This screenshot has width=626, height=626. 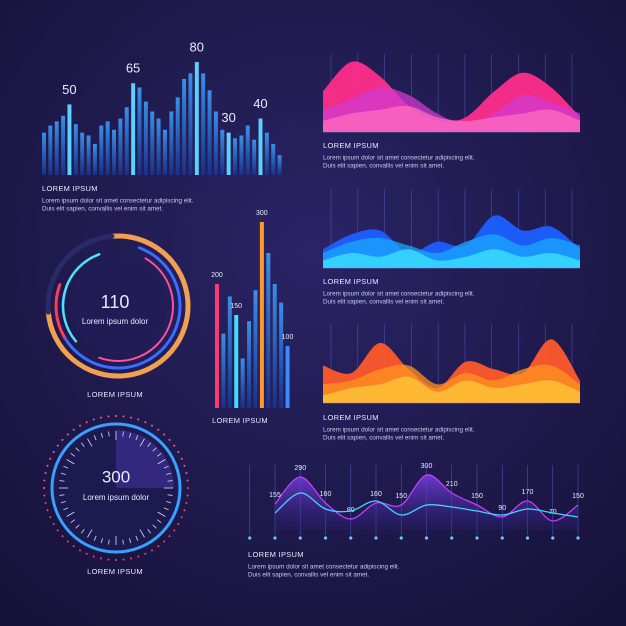 I want to click on wedge, so click(x=145, y=459).